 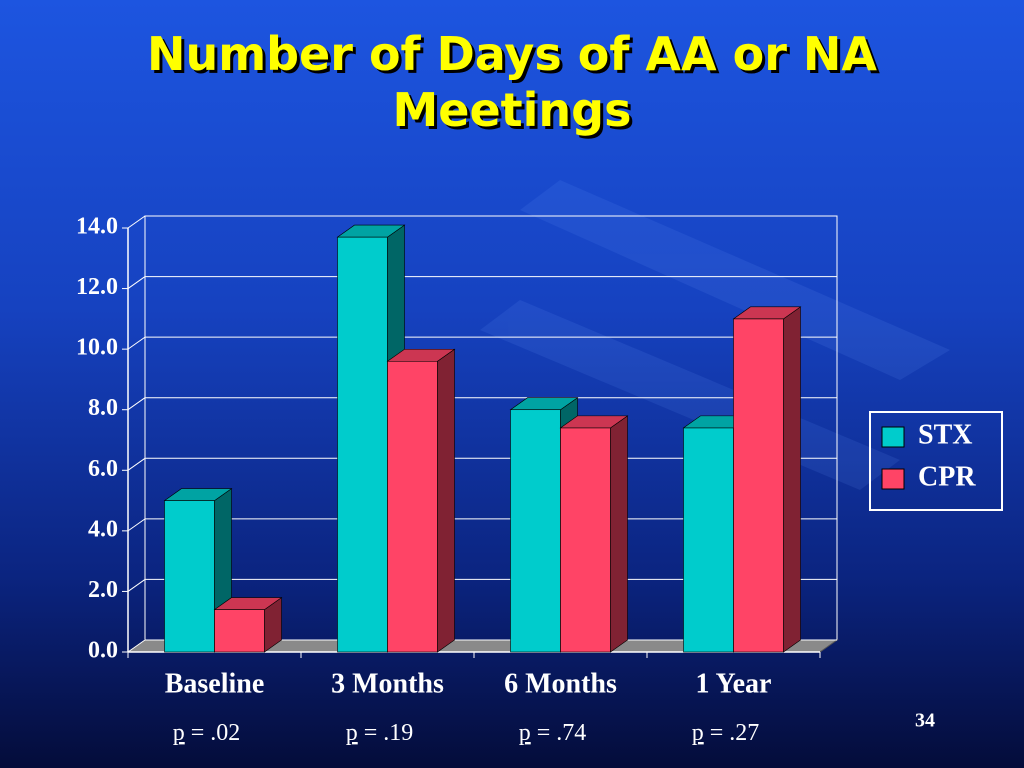 I want to click on x-tick-label: 1 Year, so click(x=734, y=683).